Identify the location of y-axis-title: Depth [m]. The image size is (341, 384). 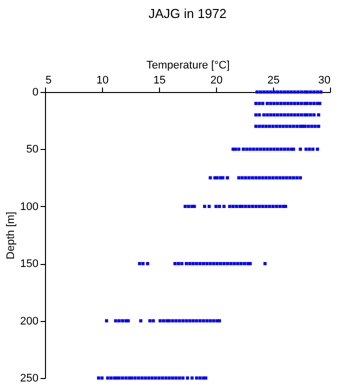
(11, 236).